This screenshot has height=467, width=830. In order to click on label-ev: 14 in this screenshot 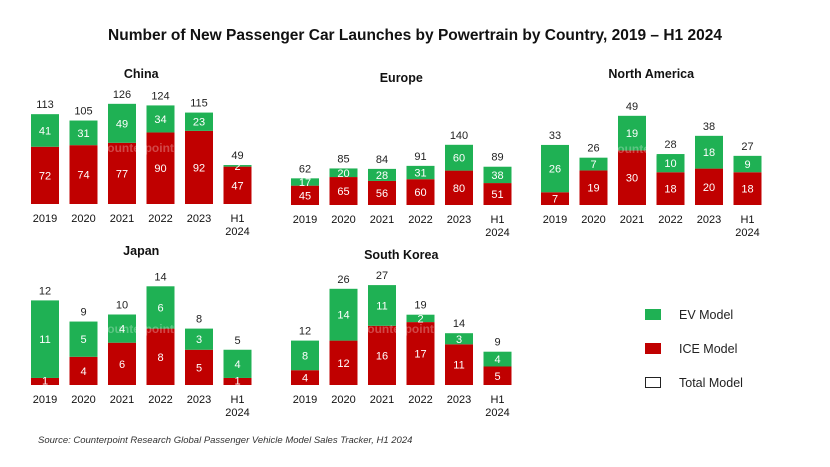, I will do `click(343, 316)`.